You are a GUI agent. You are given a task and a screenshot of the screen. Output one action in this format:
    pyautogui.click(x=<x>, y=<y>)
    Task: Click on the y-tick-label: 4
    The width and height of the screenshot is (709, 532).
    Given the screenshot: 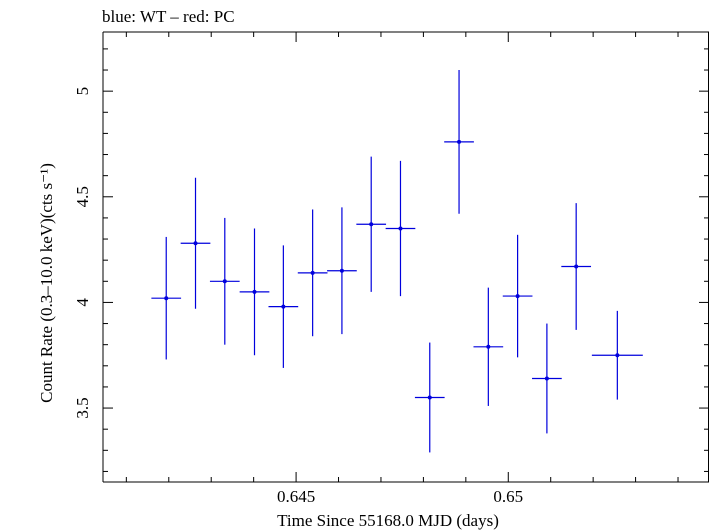 What is the action you would take?
    pyautogui.click(x=82, y=302)
    